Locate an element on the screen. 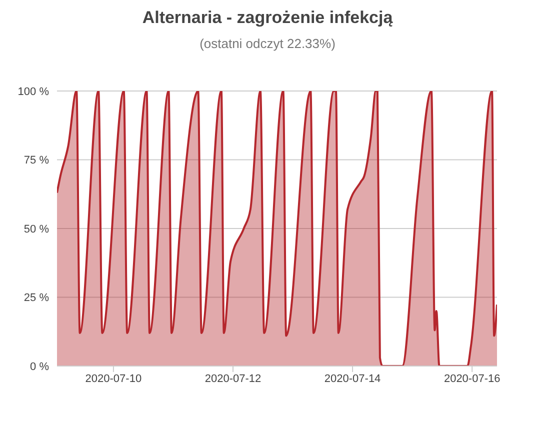 The width and height of the screenshot is (535, 426). chart-title: Alternaria - zagrożenie infekcją is located at coordinates (267, 18).